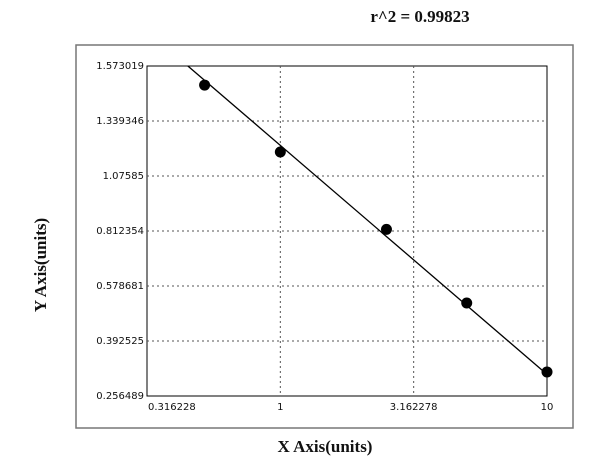 This screenshot has height=469, width=600. Describe the element at coordinates (120, 231) in the screenshot. I see `y-tick-label: 0.812354` at that location.